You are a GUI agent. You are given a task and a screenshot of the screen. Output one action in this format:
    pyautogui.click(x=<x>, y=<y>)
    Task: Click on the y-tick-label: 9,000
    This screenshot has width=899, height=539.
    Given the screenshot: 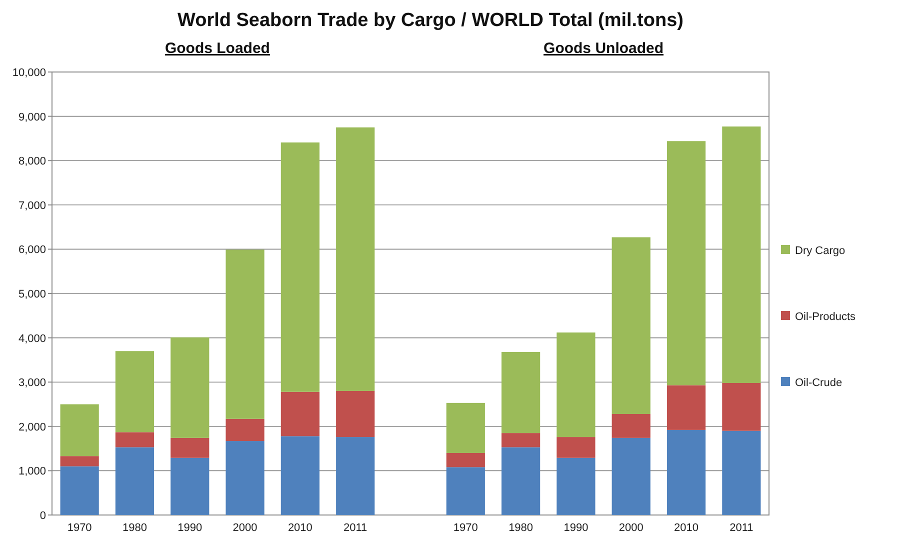 What is the action you would take?
    pyautogui.click(x=32, y=117)
    